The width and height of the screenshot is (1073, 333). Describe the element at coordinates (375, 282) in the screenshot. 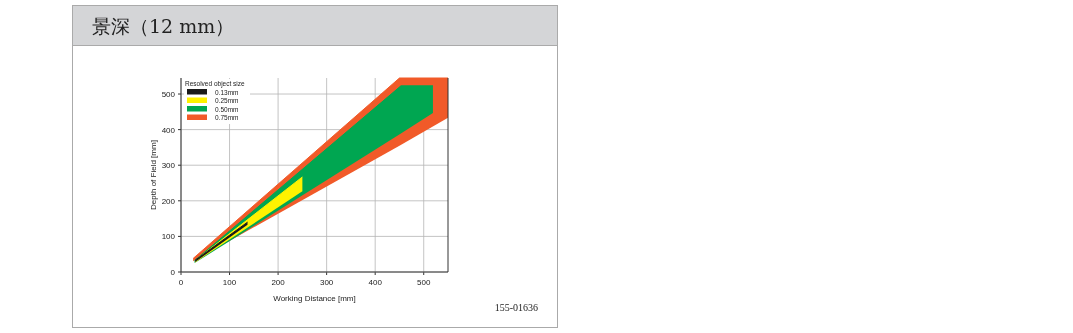

I see `x-tick-label: 400` at that location.